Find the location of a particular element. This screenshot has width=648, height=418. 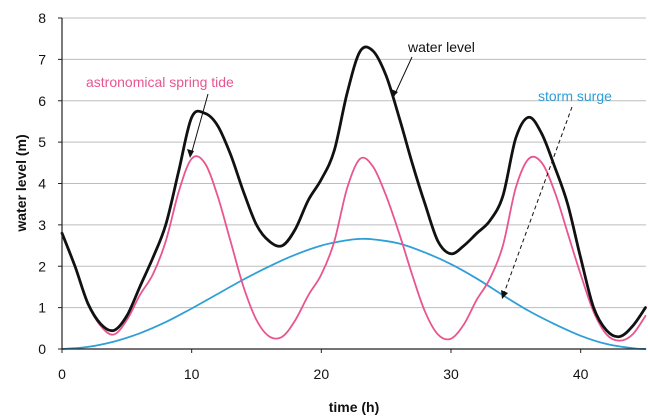

storm-surge-arrow is located at coordinates (537, 201).